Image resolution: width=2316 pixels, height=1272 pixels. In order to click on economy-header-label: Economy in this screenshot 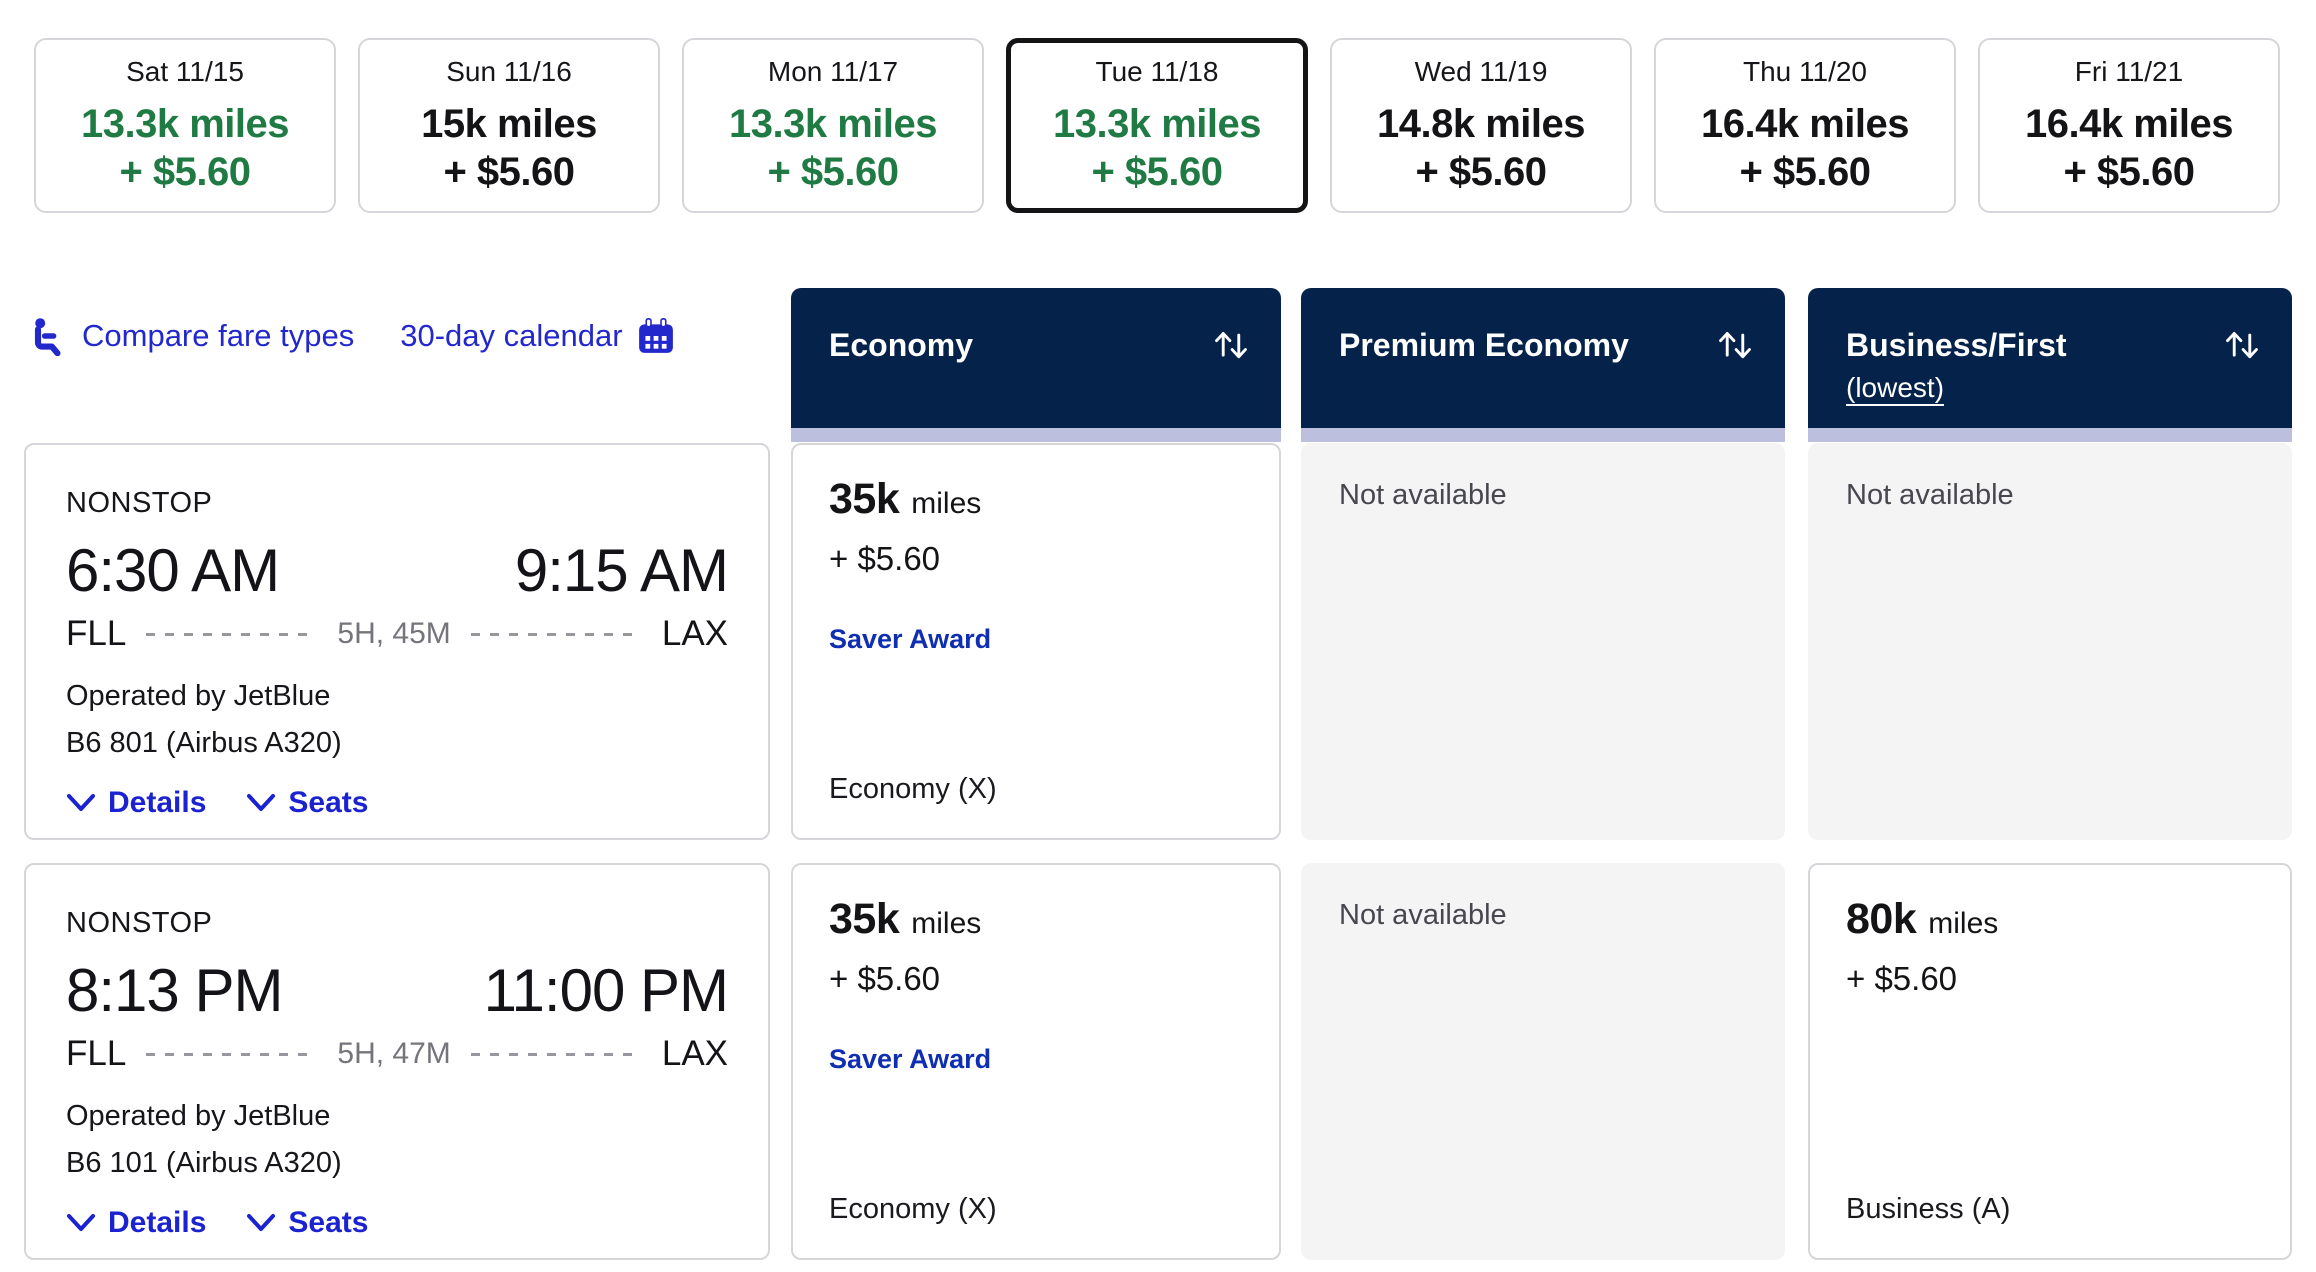, I will do `click(901, 345)`.